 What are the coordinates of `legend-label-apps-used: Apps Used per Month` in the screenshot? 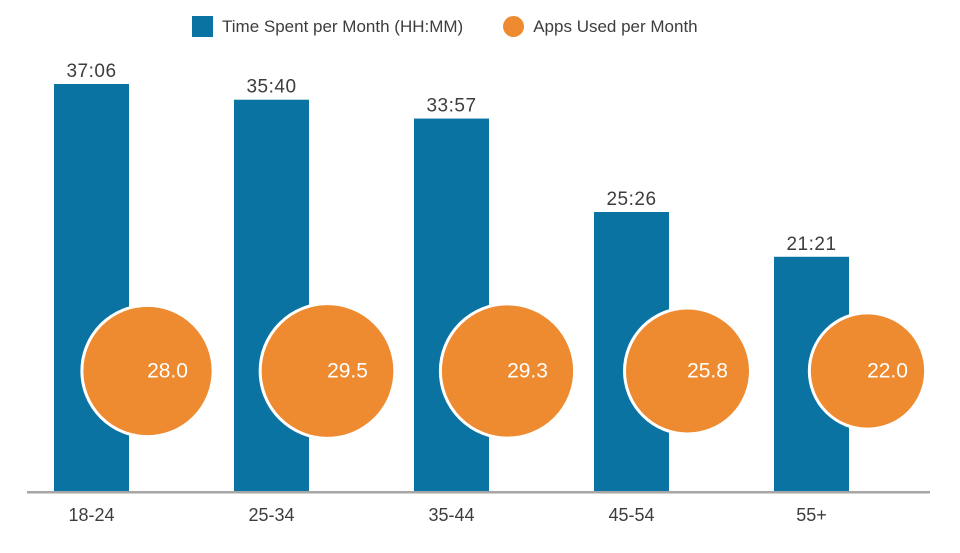 It's located at (615, 26).